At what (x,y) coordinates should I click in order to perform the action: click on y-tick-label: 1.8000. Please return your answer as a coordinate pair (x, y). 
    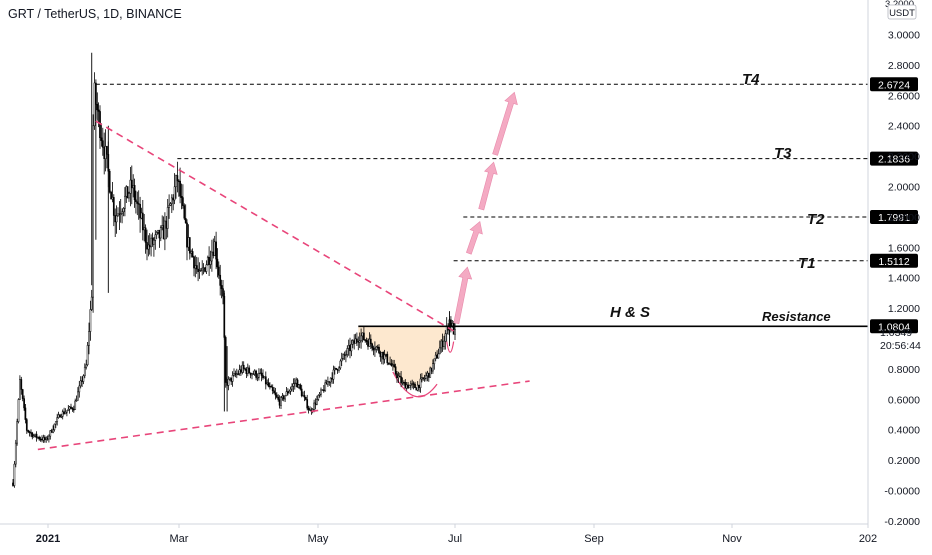
    Looking at the image, I should click on (904, 218).